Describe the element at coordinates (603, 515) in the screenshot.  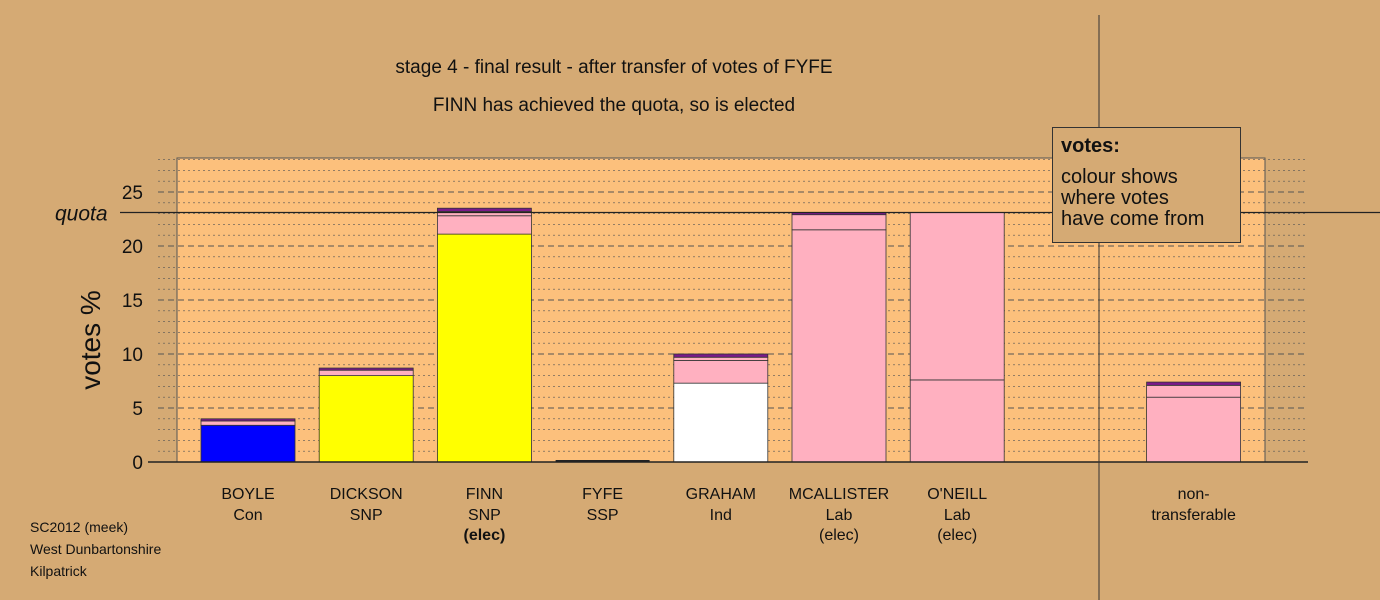
I see `candidate-party: SSP` at that location.